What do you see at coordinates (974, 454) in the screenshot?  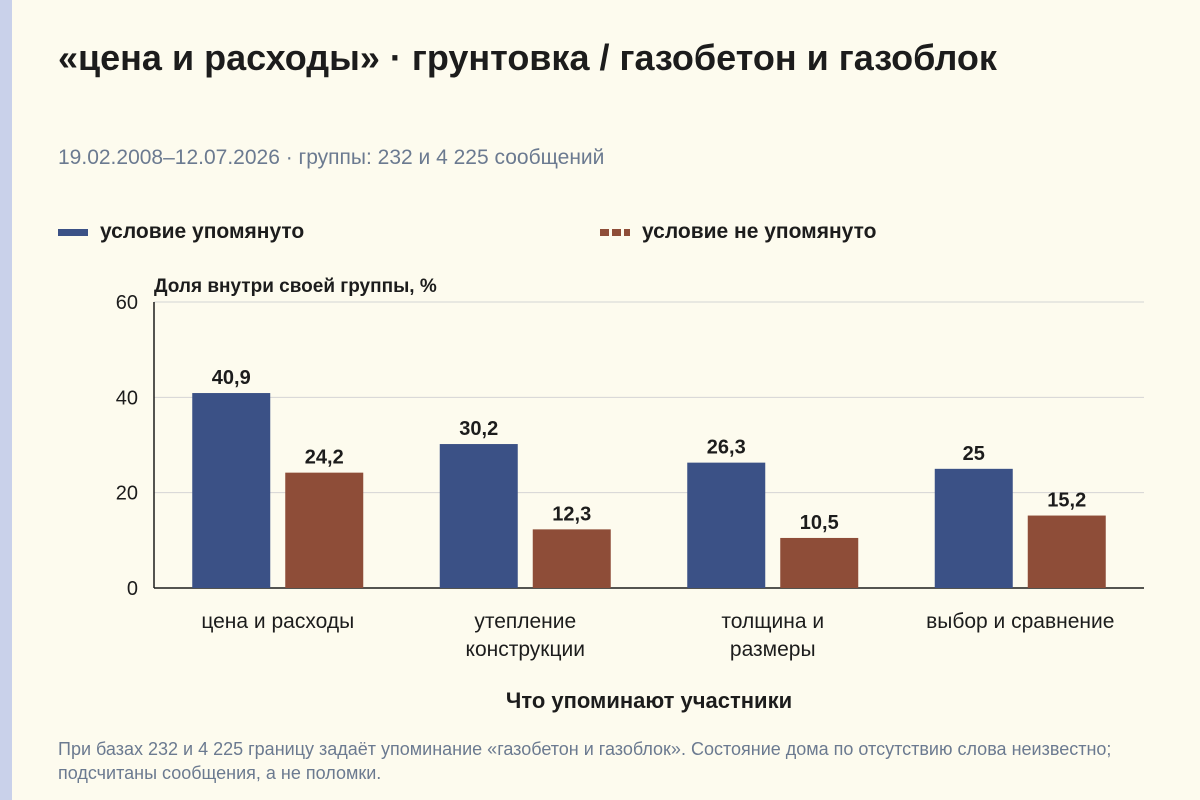 I see `bar-value-label: 25` at bounding box center [974, 454].